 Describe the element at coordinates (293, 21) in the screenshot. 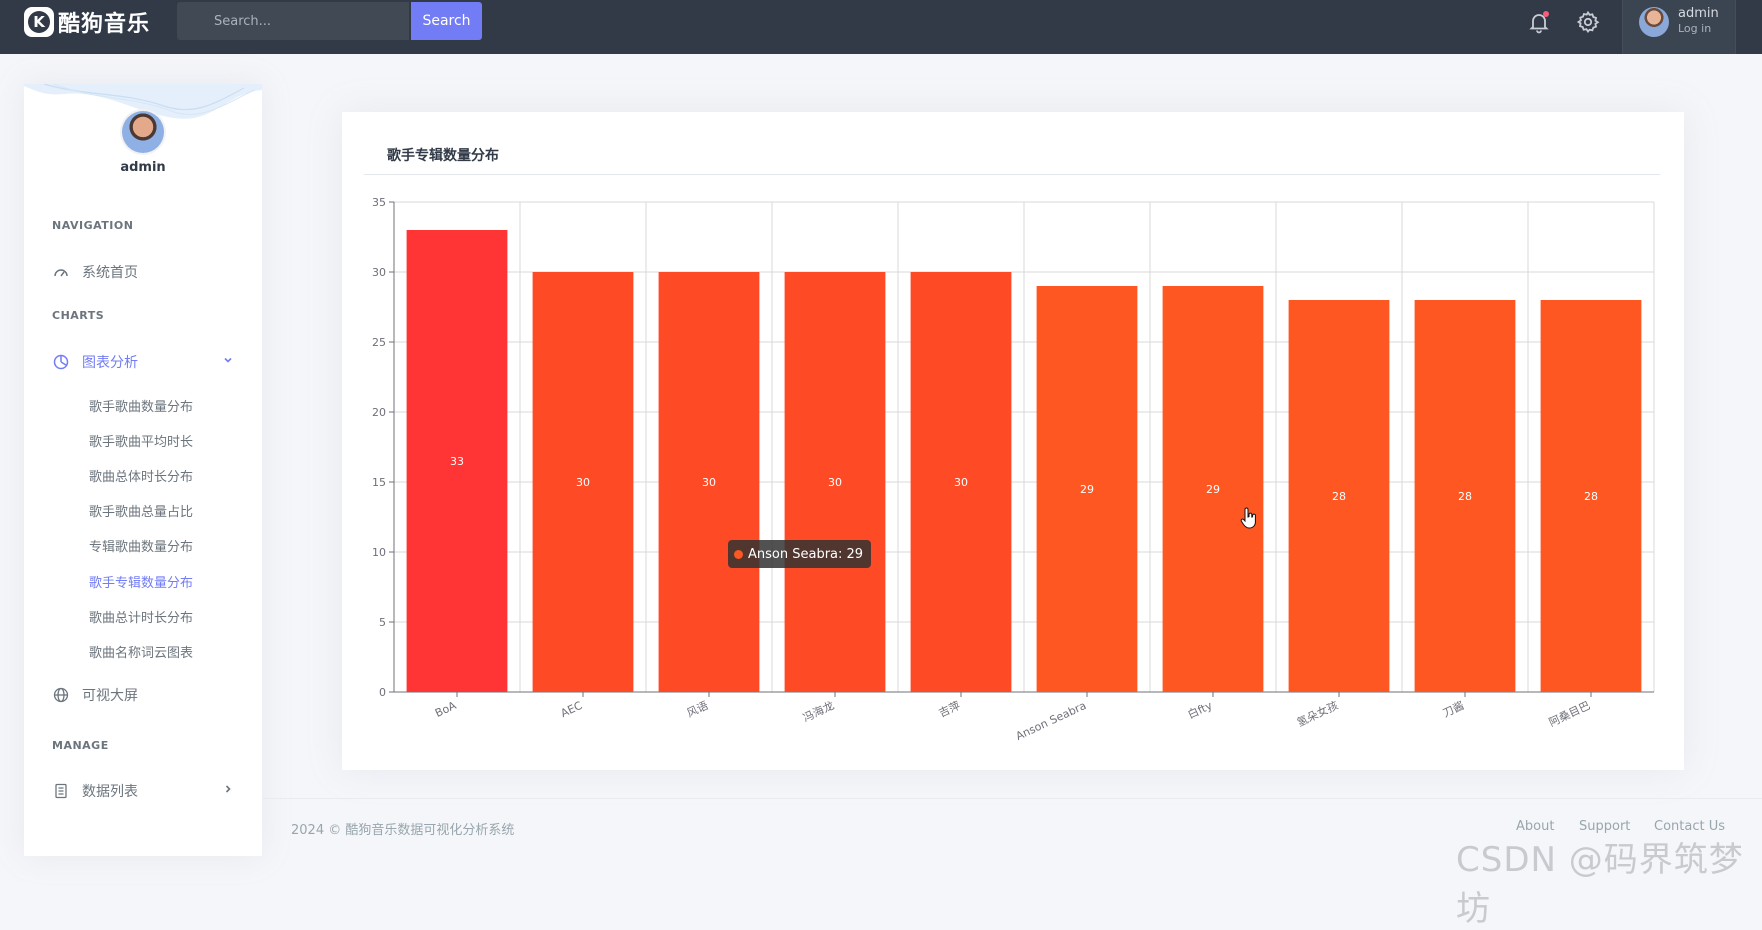

I see `search-input` at that location.